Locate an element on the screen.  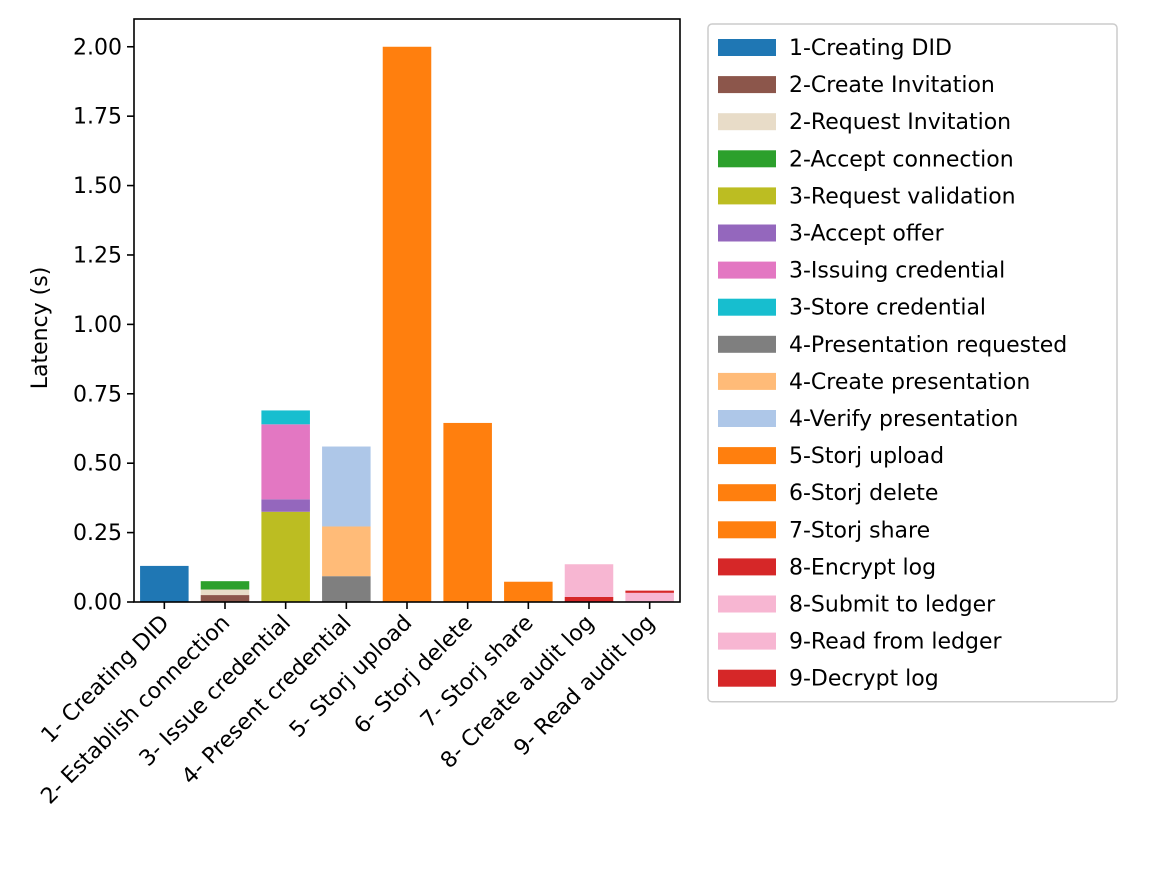
legend-label: 5-Storj upload is located at coordinates (866, 456).